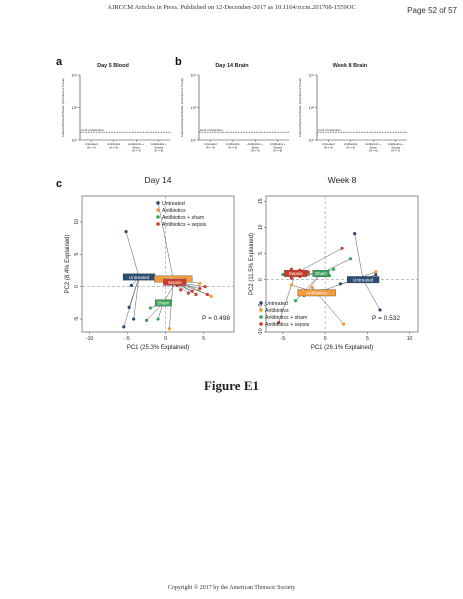  What do you see at coordinates (386, 318) in the screenshot?
I see `p-value-label: P = 0.532` at bounding box center [386, 318].